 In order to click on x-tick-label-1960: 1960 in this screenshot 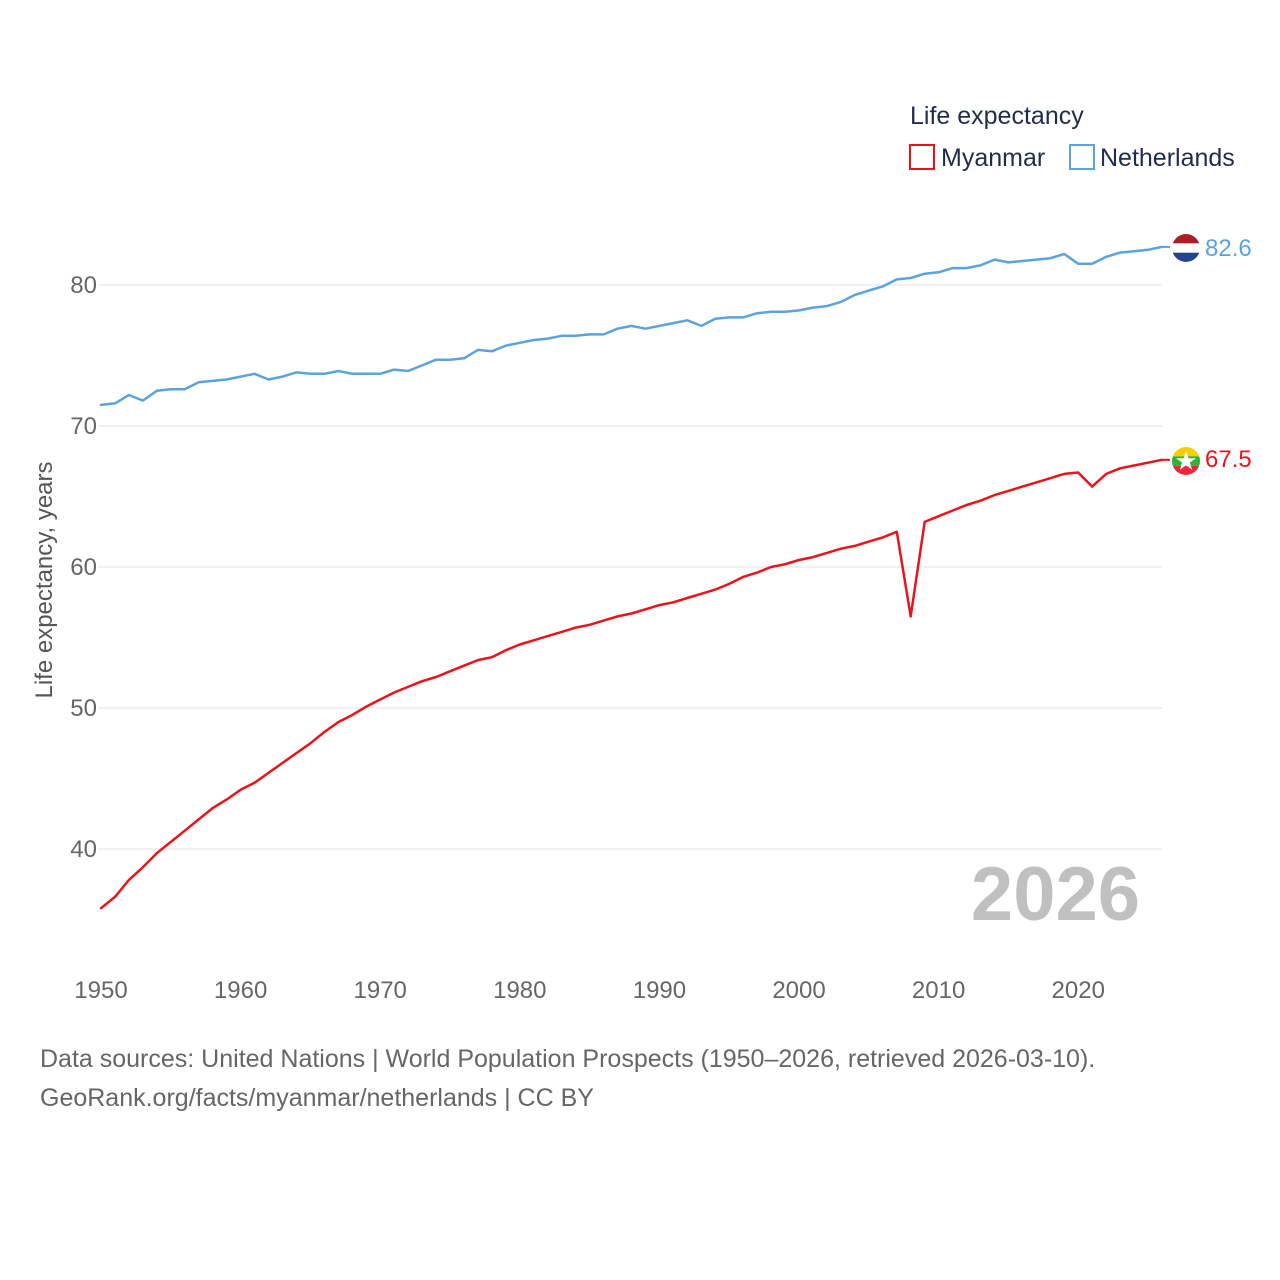, I will do `click(240, 990)`.